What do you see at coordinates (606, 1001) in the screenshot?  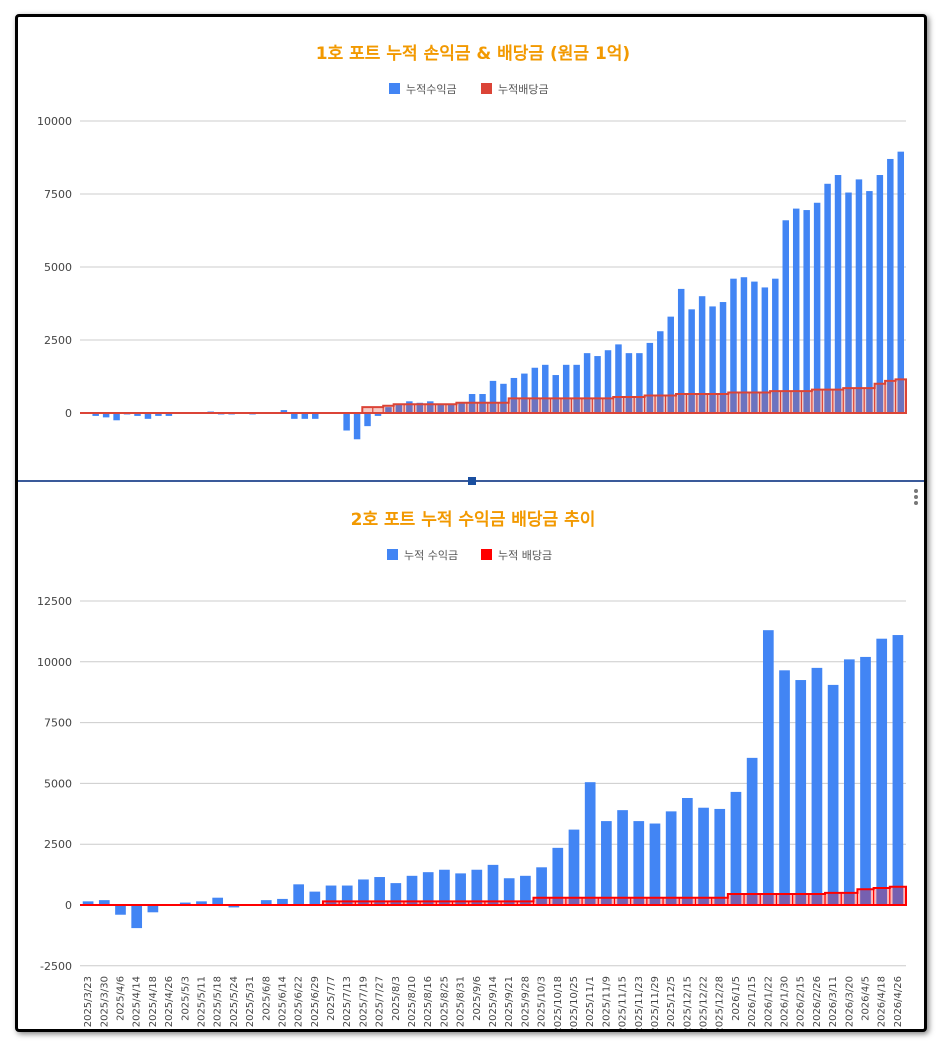 I see `x-tick-label: 2025/11/9` at bounding box center [606, 1001].